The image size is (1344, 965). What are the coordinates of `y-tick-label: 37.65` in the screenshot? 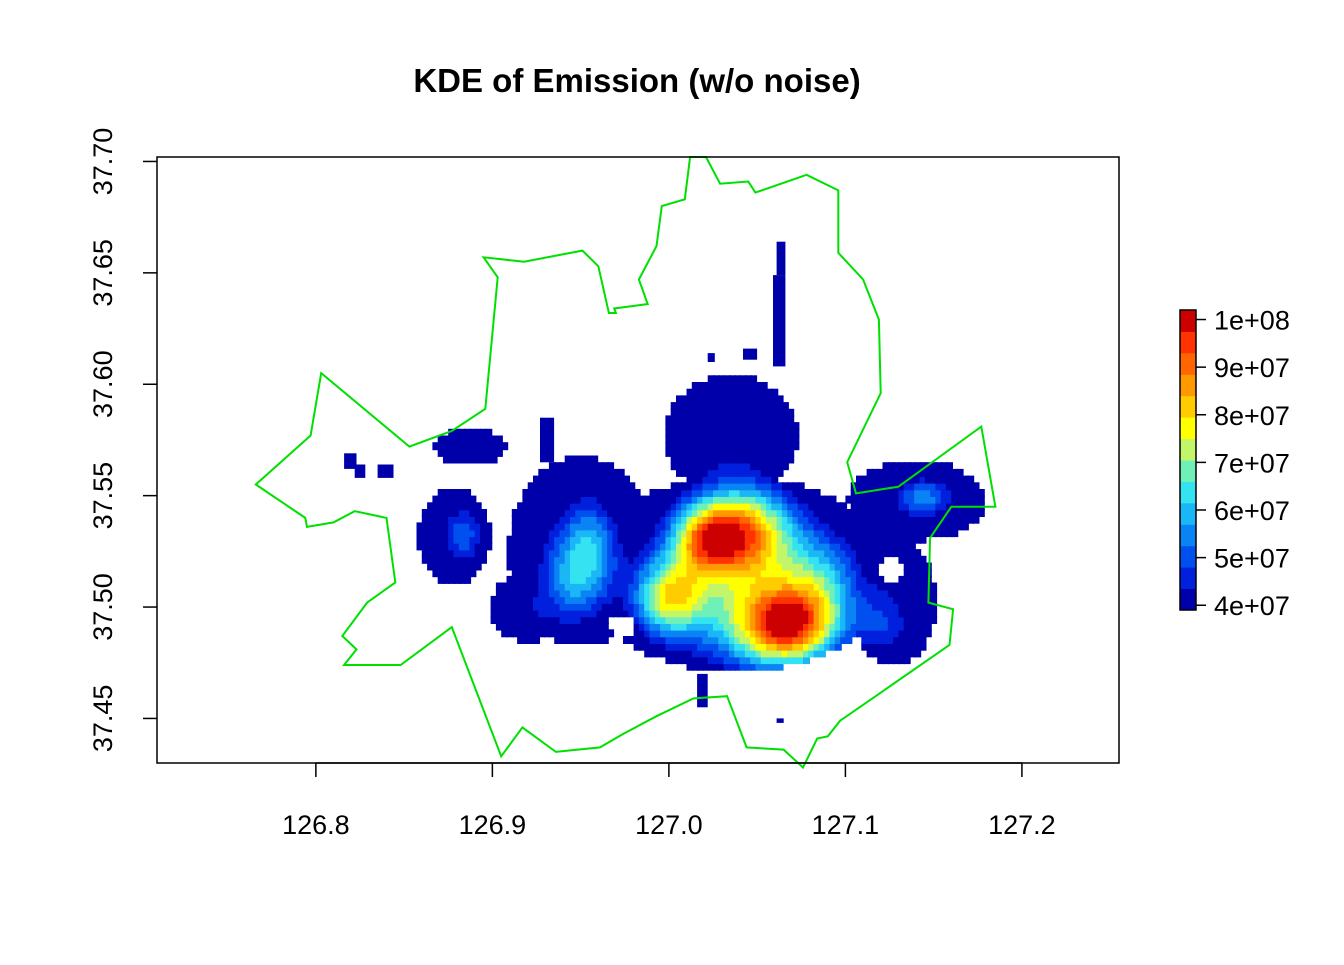 It's located at (103, 273).